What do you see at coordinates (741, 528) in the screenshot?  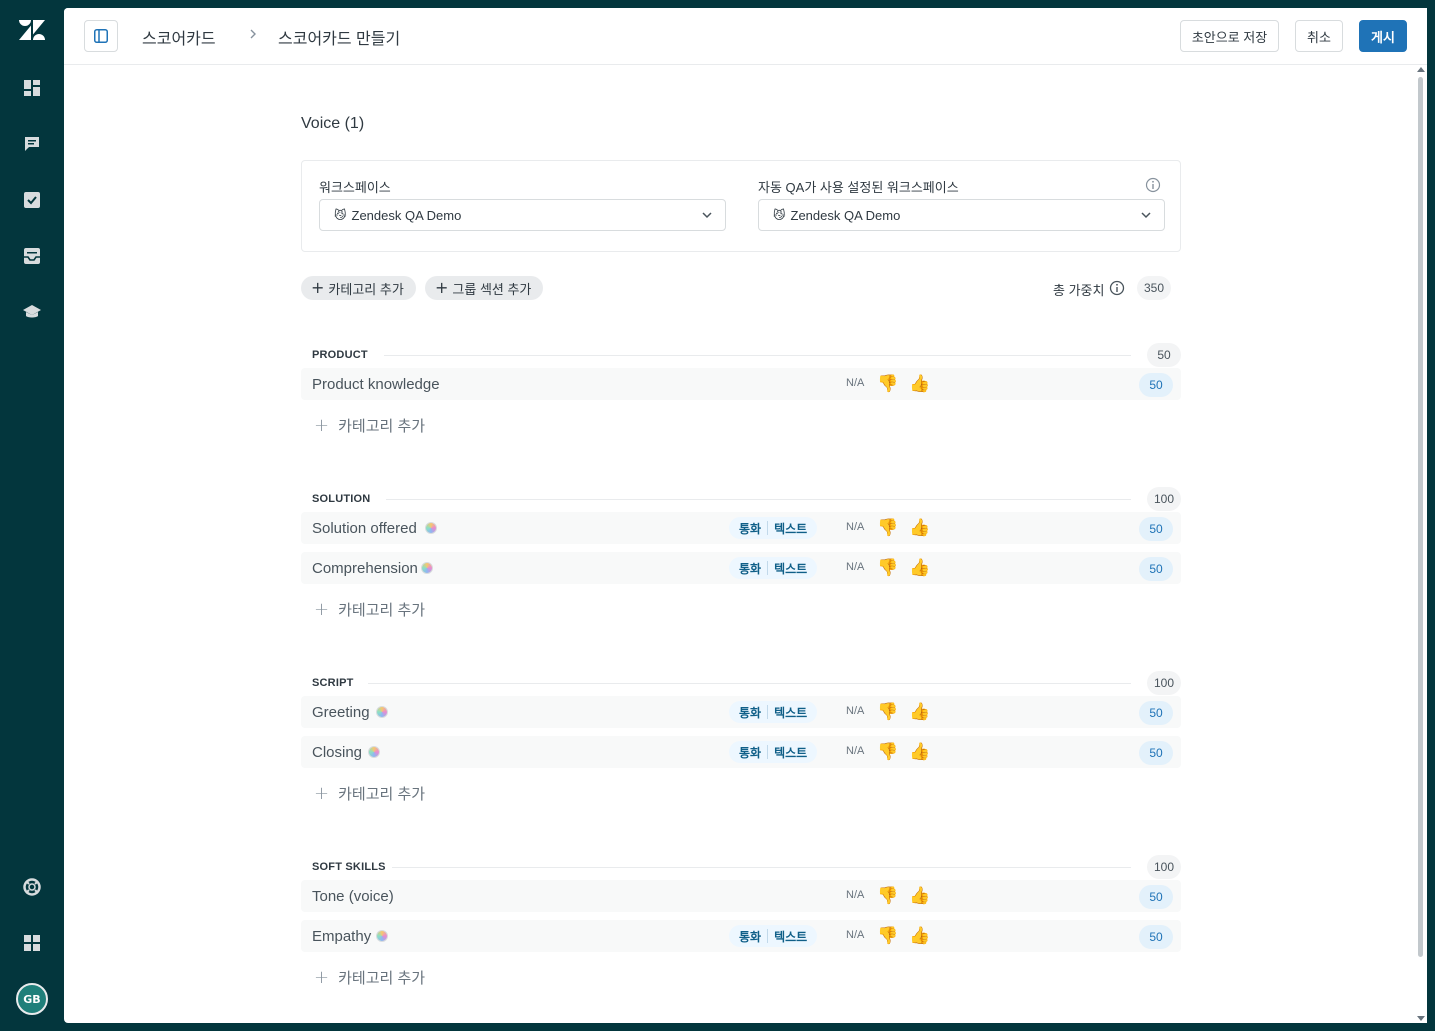 I see `category-row: Solution offered 통화 텍스트 N/A 👎 👍 50` at bounding box center [741, 528].